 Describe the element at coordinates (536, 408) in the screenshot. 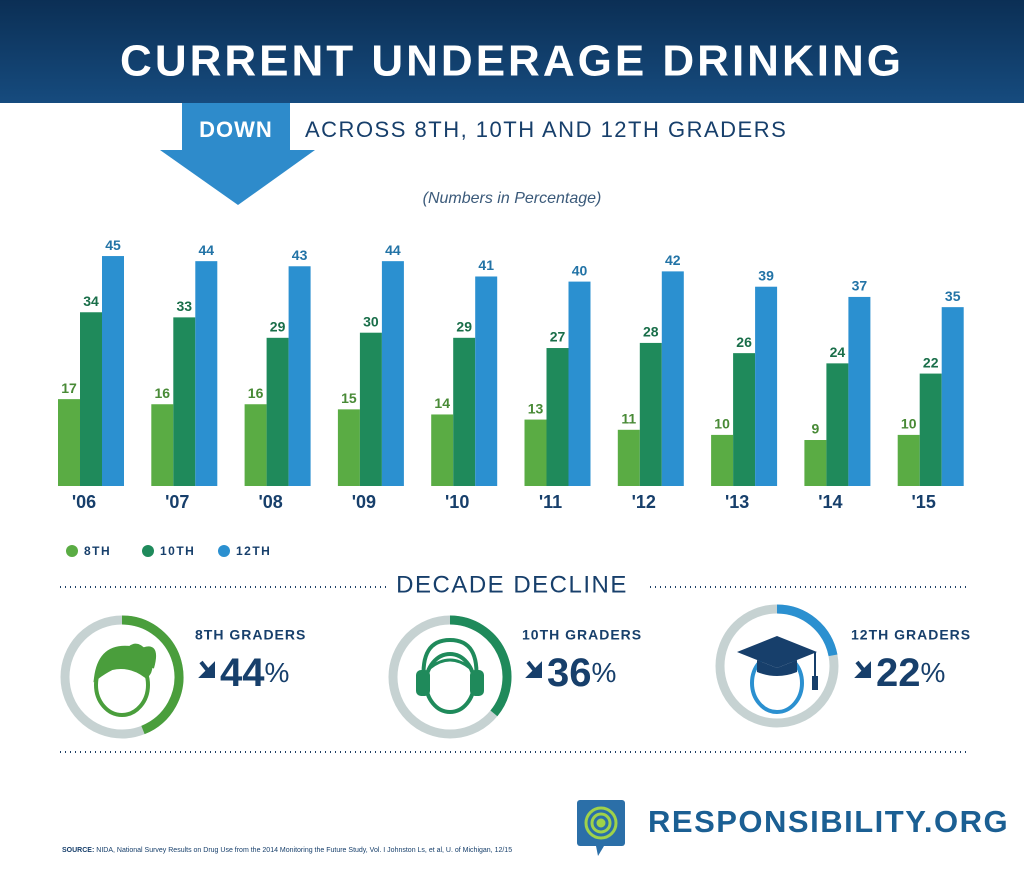

I see `value-label: 13` at that location.